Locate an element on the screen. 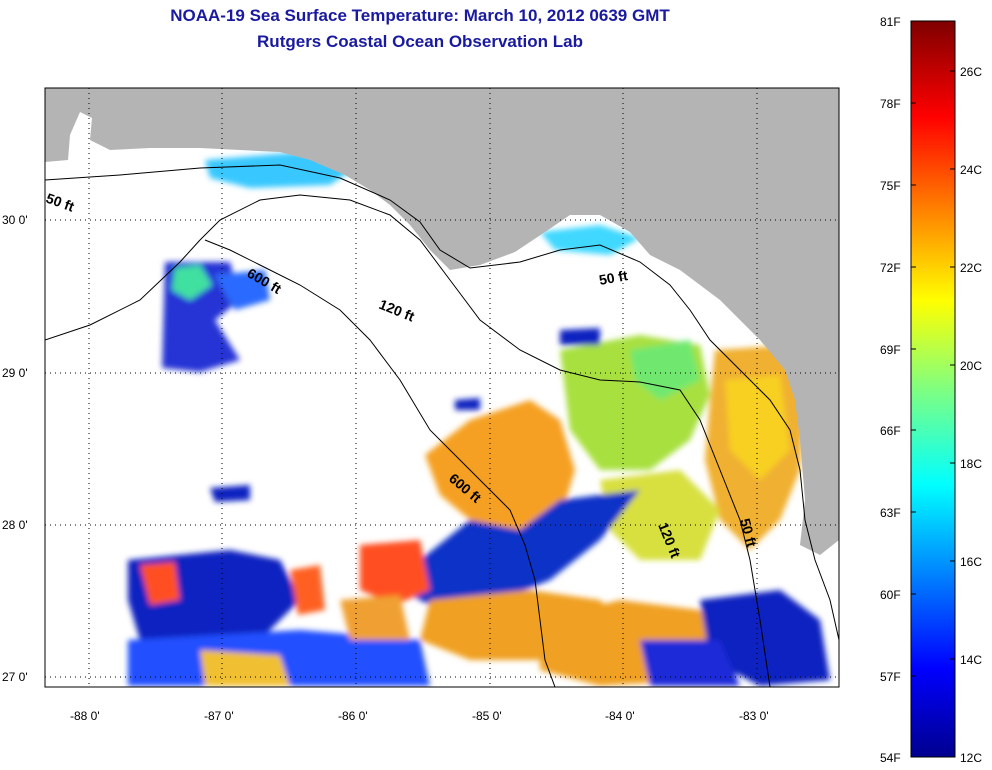 The height and width of the screenshot is (770, 992). colorbar-c-label: 14C is located at coordinates (971, 660).